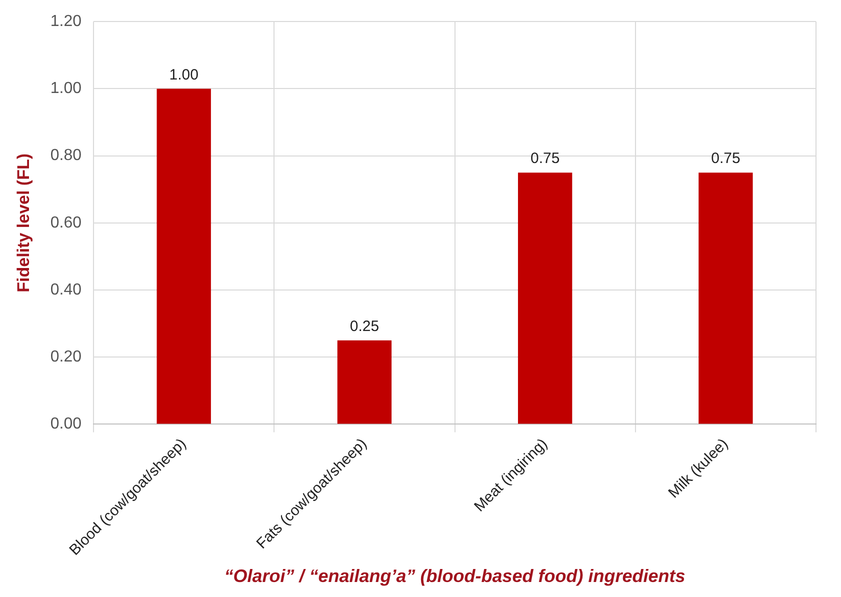 Image resolution: width=841 pixels, height=597 pixels. What do you see at coordinates (66, 424) in the screenshot?
I see `y-tick-label: 0.00` at bounding box center [66, 424].